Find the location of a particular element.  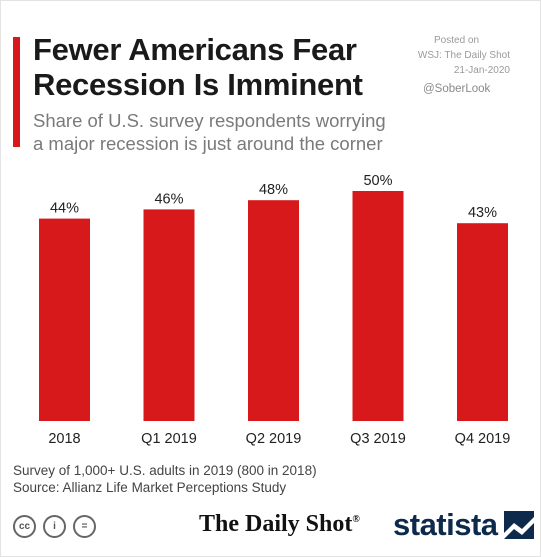

chart-title-line-1: Fewer Americans Fear is located at coordinates (195, 49).